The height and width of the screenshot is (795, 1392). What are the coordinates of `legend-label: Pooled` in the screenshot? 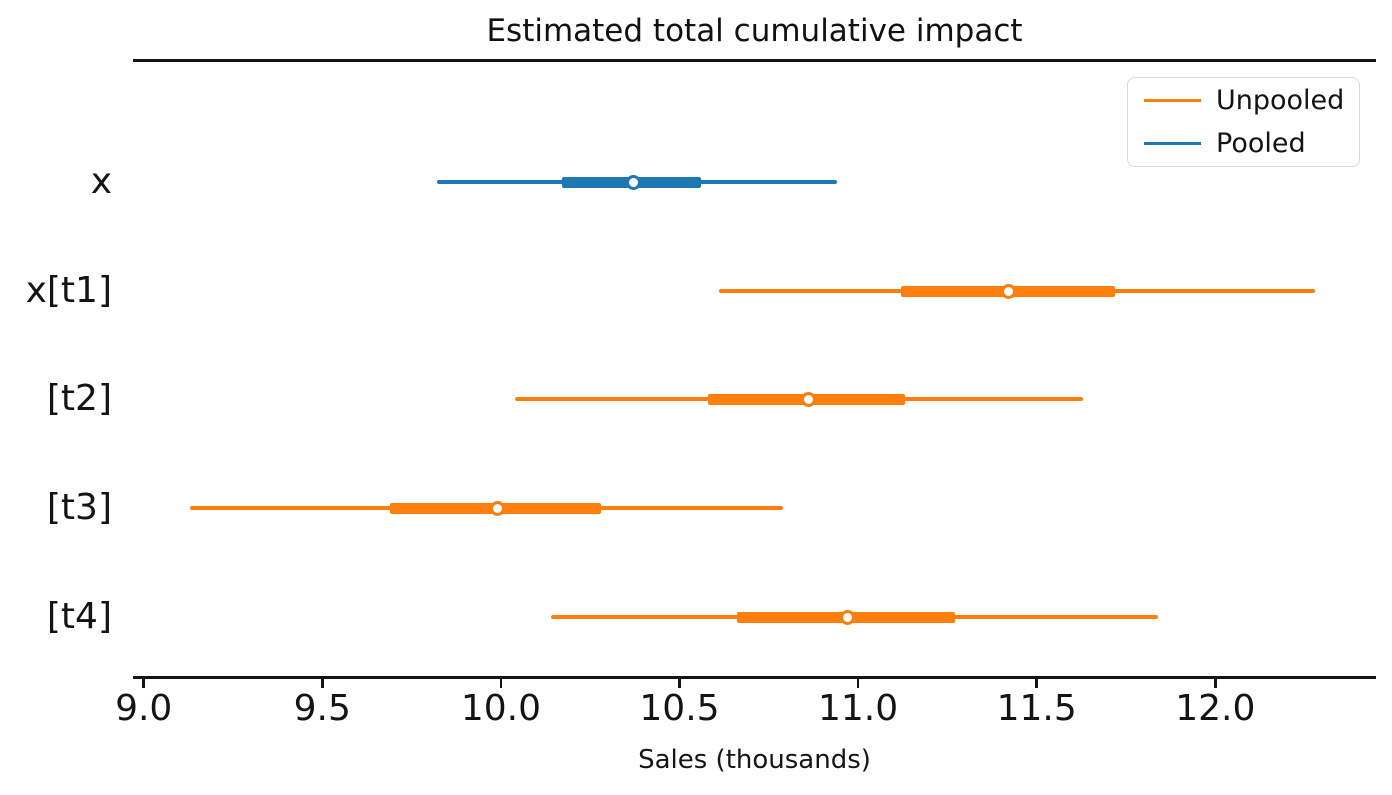 It's located at (1261, 143).